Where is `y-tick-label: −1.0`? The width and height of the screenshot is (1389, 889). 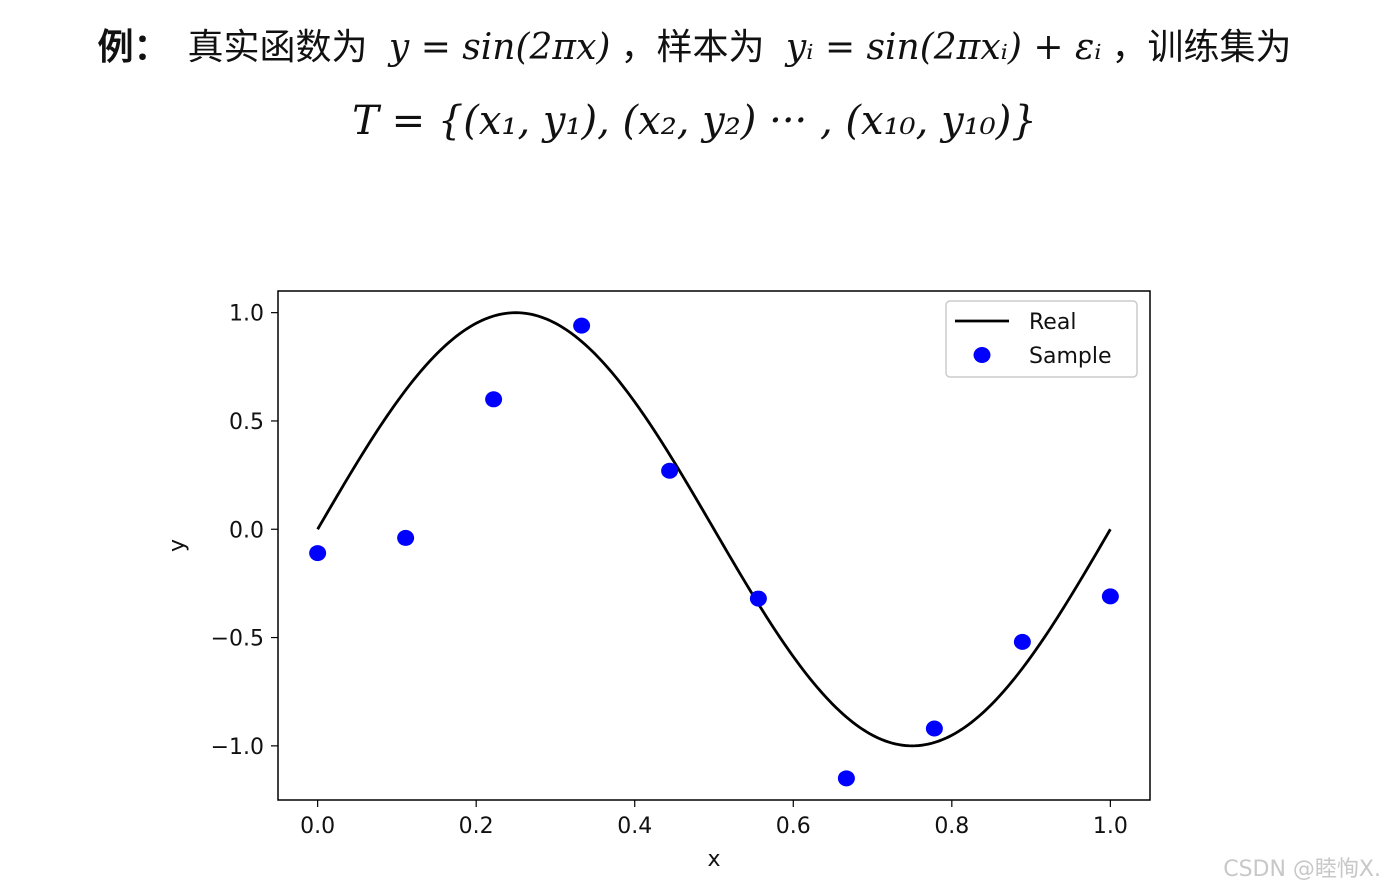 y-tick-label: −1.0 is located at coordinates (237, 747).